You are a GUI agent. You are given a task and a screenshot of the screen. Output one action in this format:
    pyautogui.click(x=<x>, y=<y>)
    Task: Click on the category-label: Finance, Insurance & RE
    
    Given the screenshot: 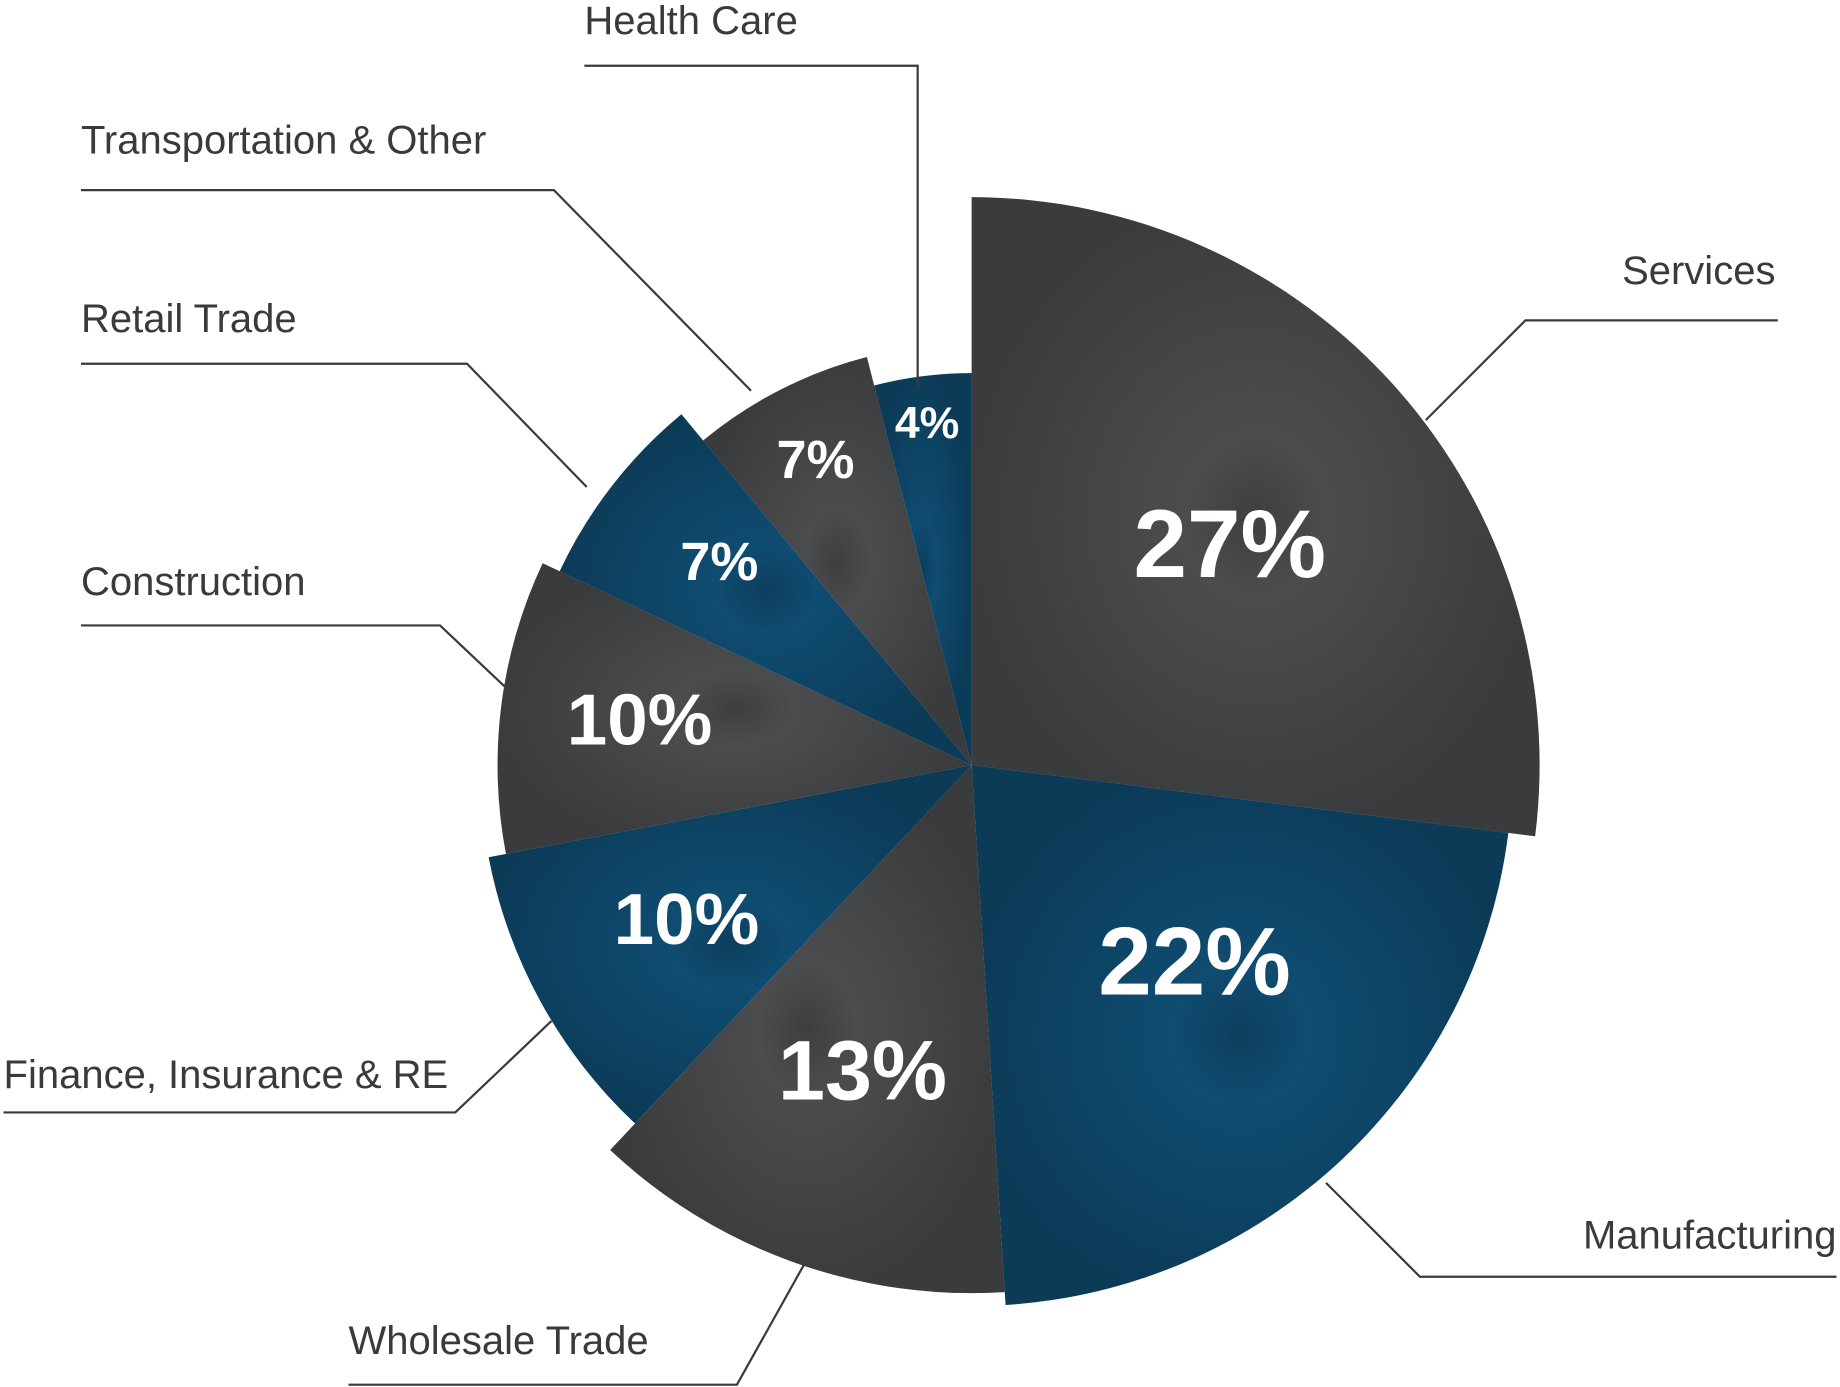 What is the action you would take?
    pyautogui.click(x=226, y=1075)
    